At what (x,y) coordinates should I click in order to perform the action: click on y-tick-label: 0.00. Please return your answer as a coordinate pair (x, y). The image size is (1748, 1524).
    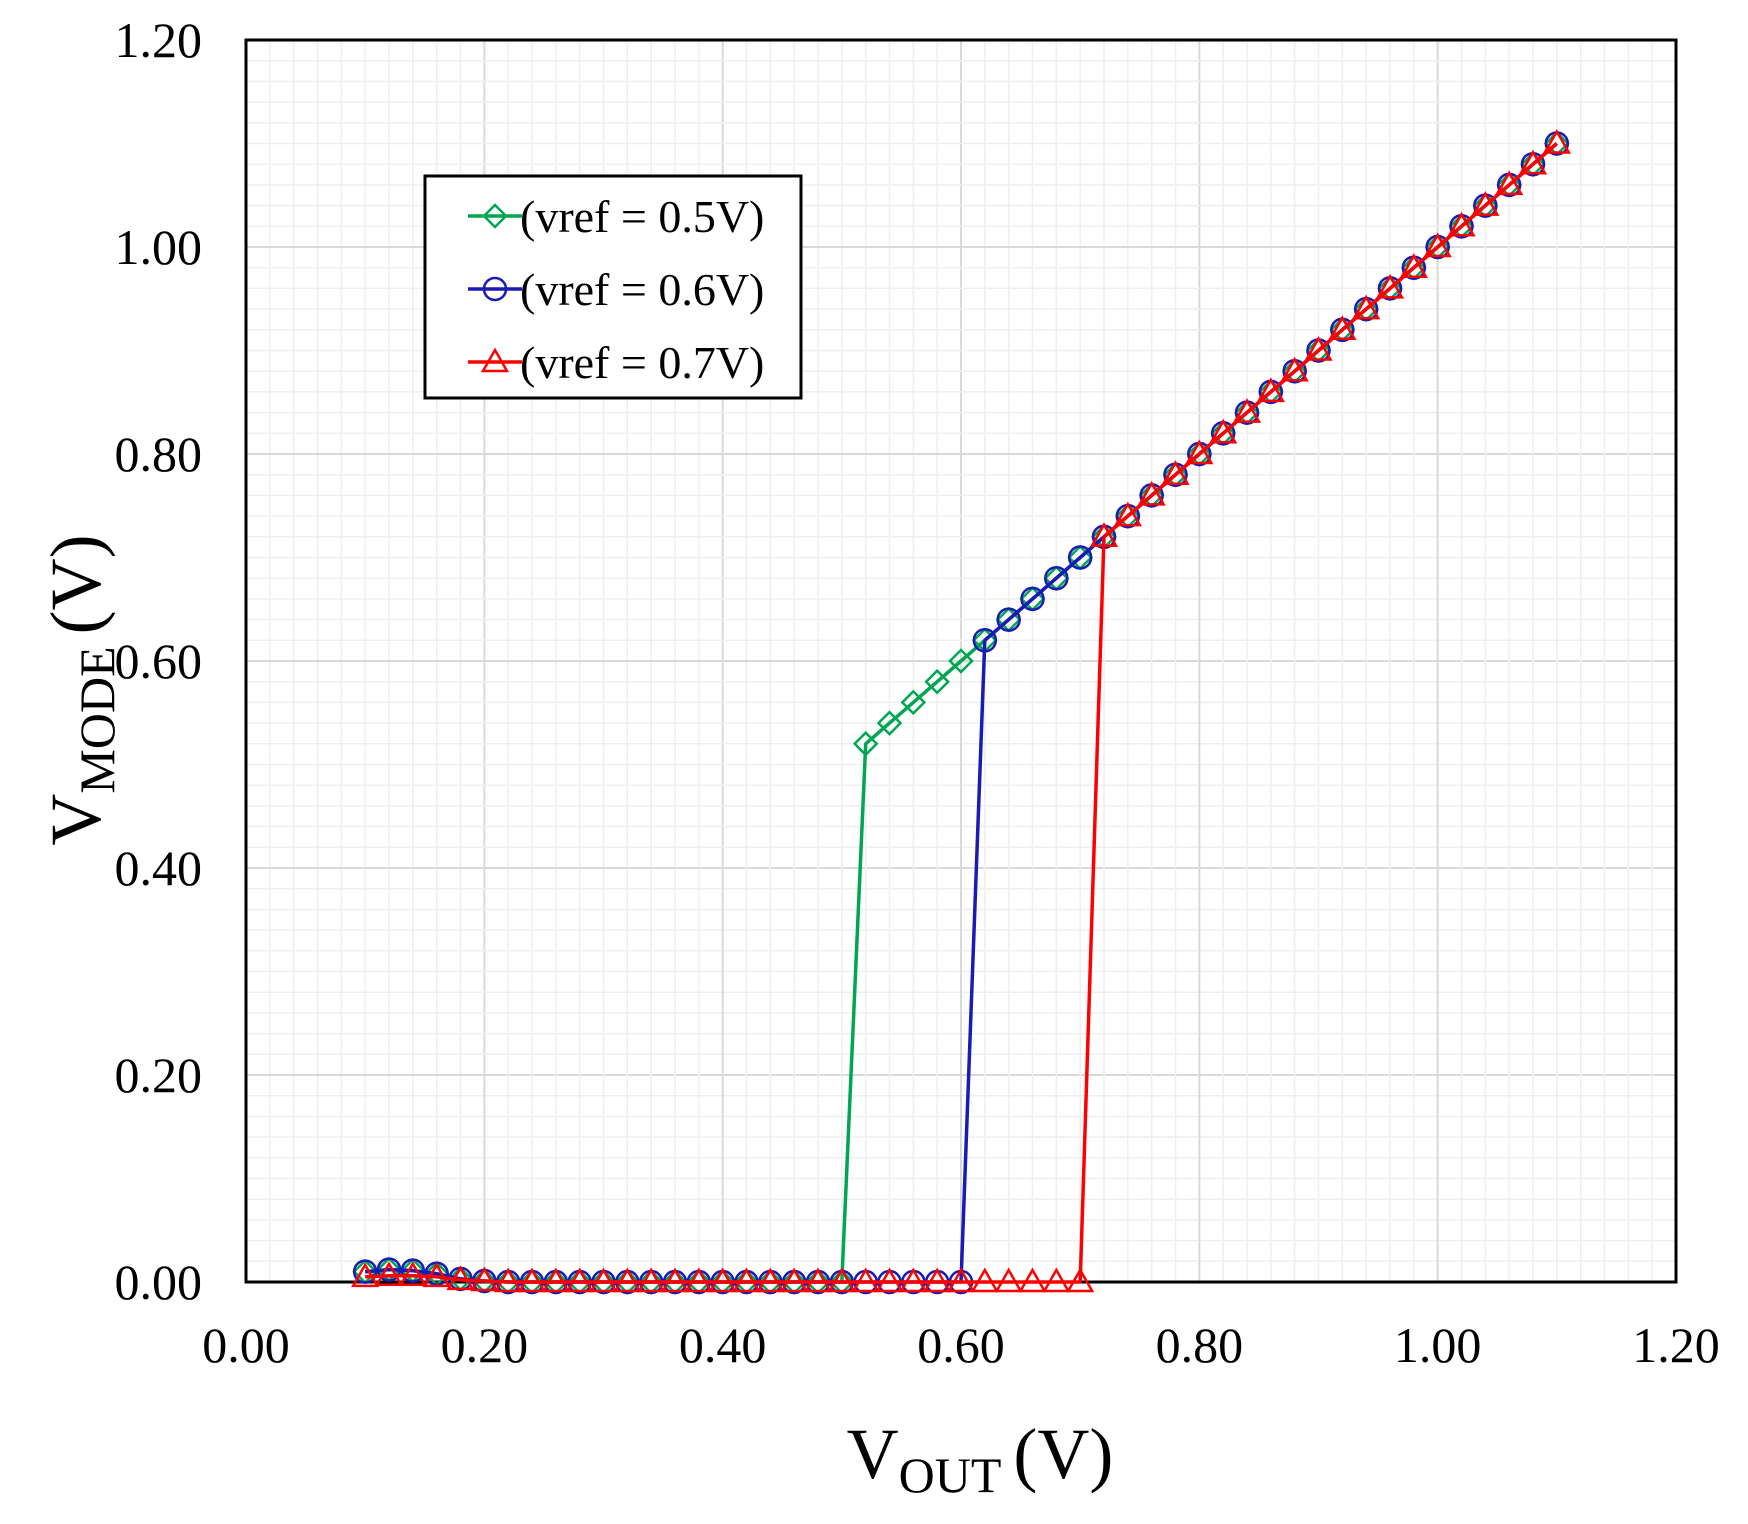
    Looking at the image, I should click on (159, 1282).